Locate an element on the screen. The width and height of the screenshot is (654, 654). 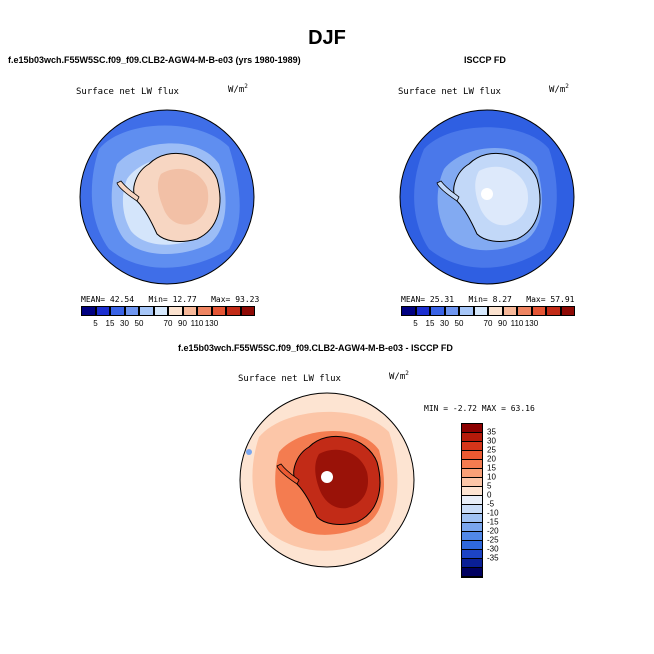
panel2-colorbar is located at coordinates (488, 311).